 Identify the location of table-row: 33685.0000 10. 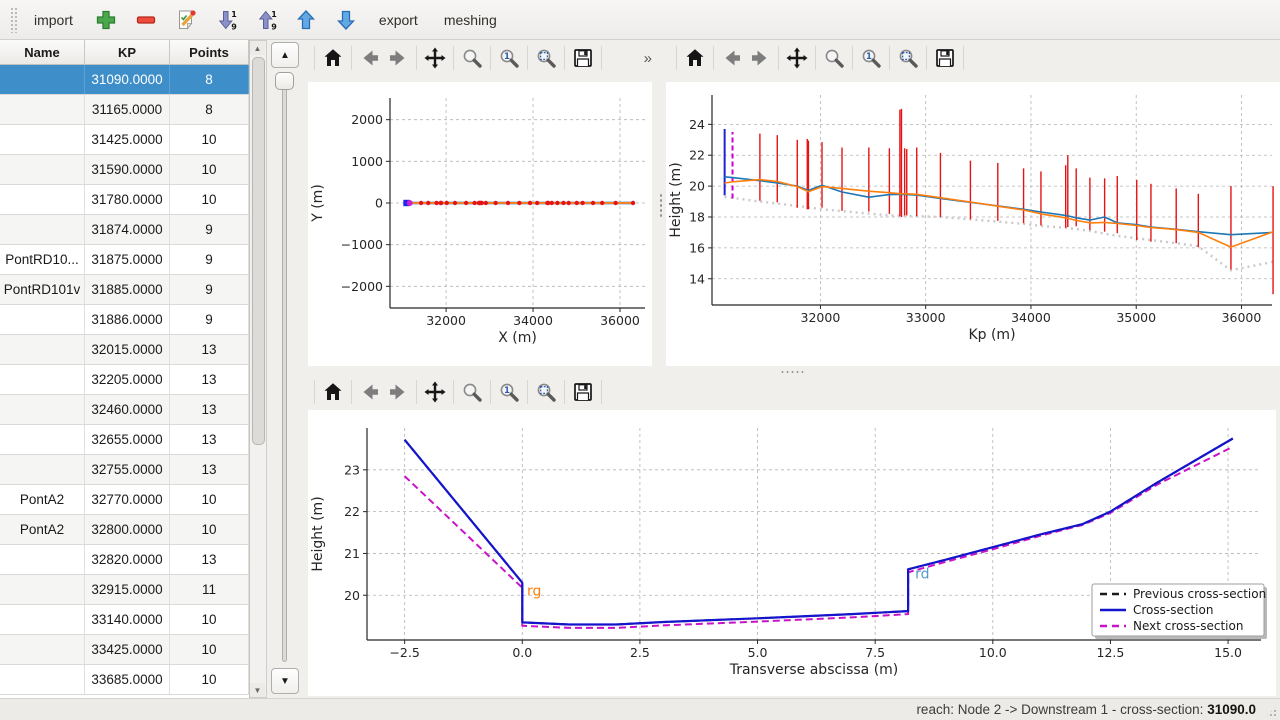
(124, 680).